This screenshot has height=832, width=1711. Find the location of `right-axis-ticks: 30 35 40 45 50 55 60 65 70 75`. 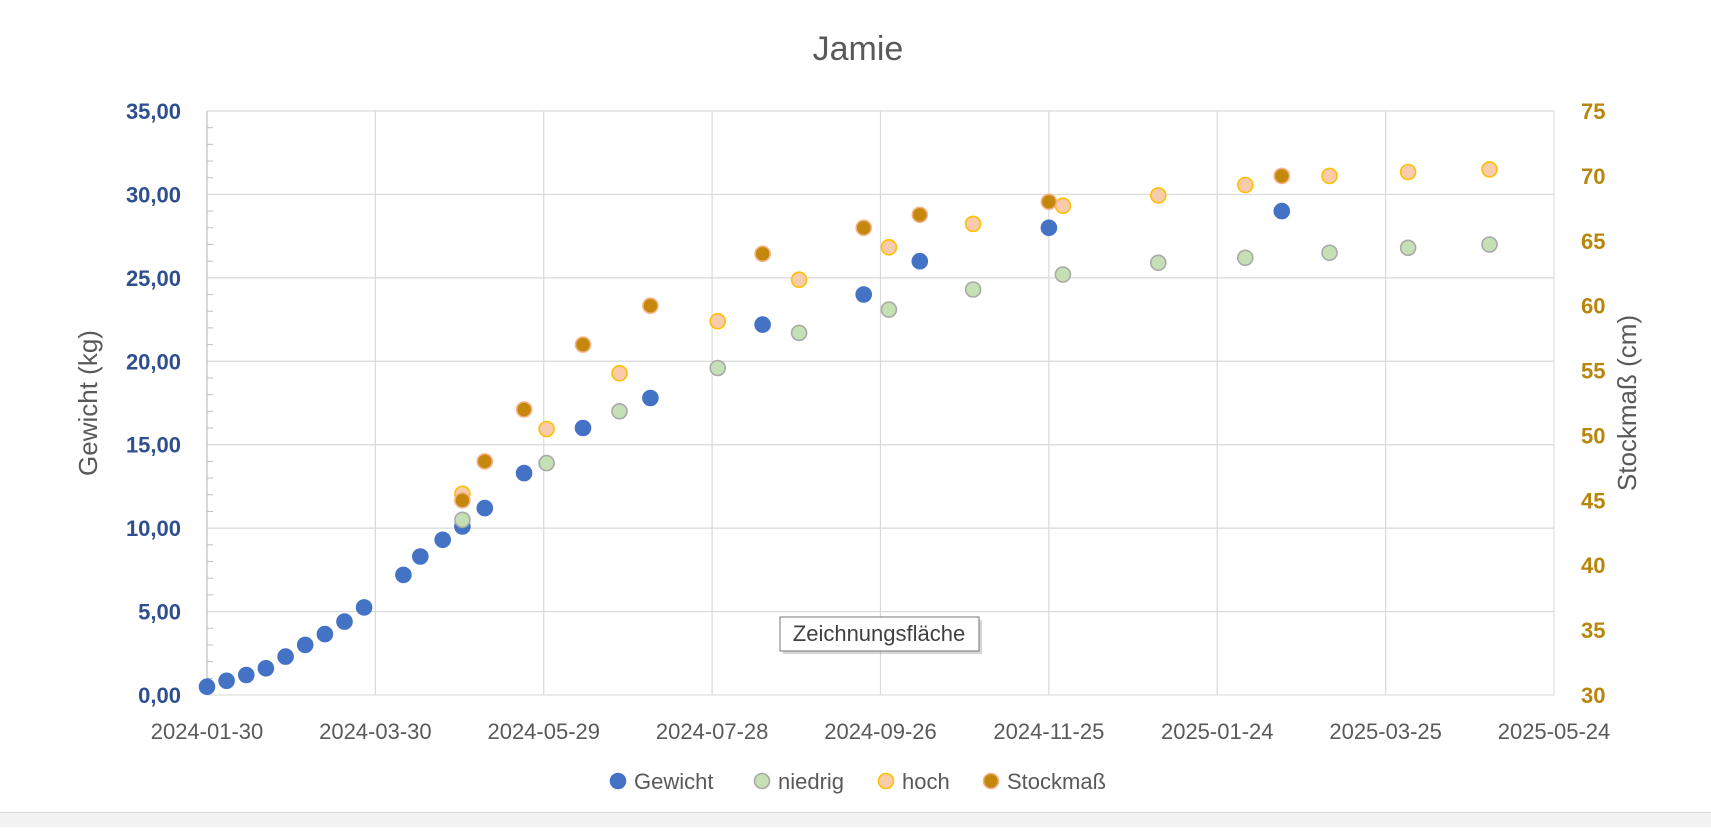

right-axis-ticks: 30 35 40 45 50 55 60 65 70 75 is located at coordinates (1593, 403).